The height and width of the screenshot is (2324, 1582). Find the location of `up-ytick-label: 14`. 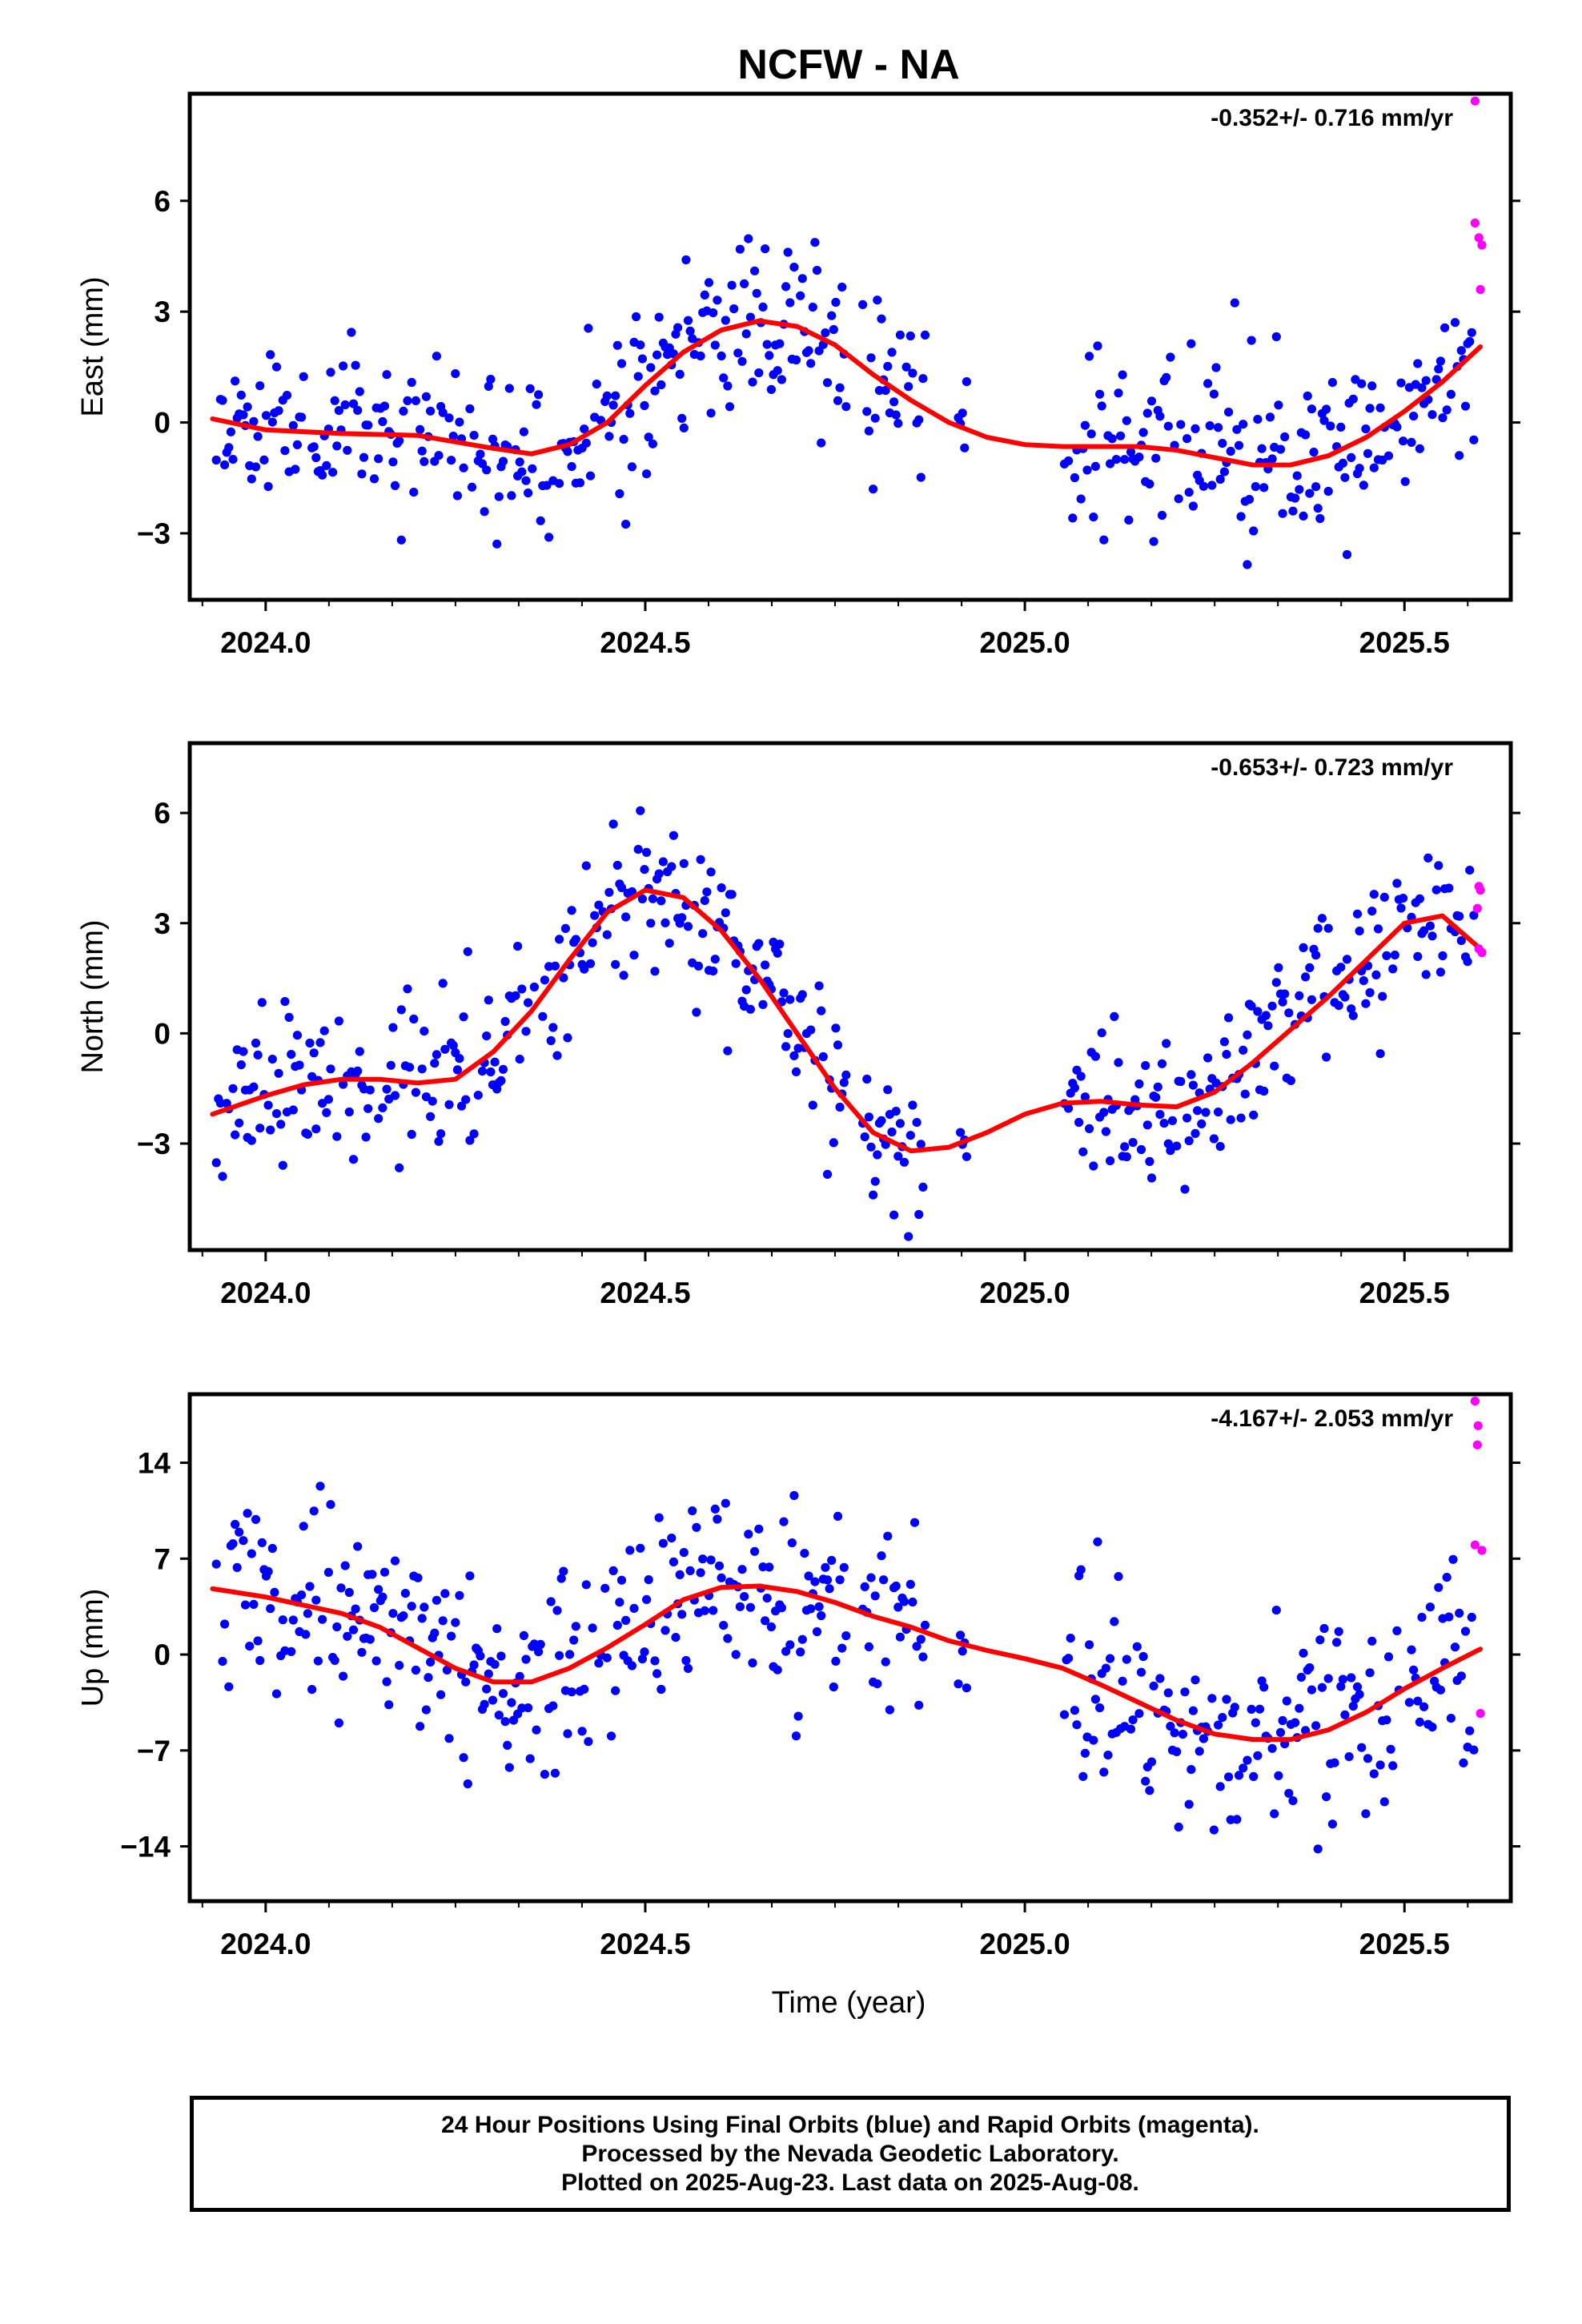

up-ytick-label: 14 is located at coordinates (154, 1463).